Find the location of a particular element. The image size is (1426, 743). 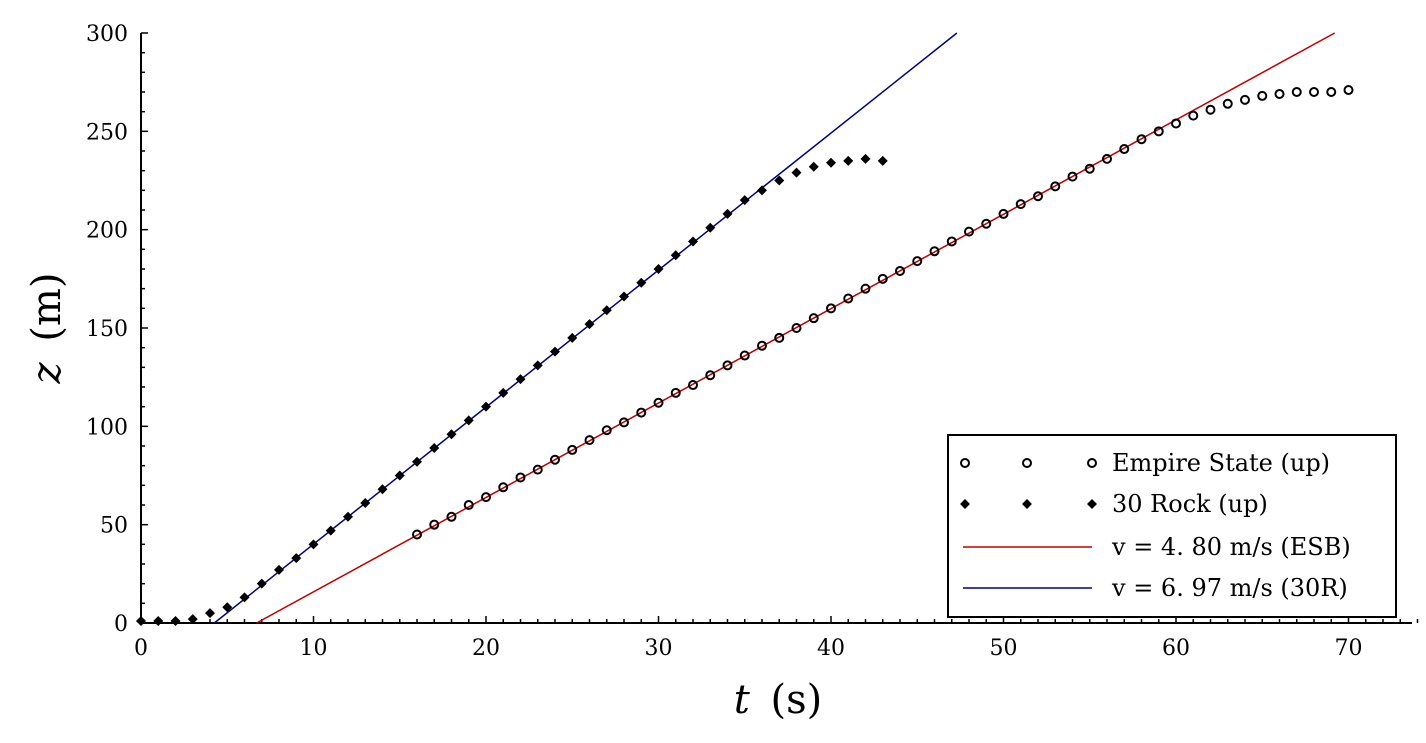

x-tick-label: 70 is located at coordinates (1349, 648).